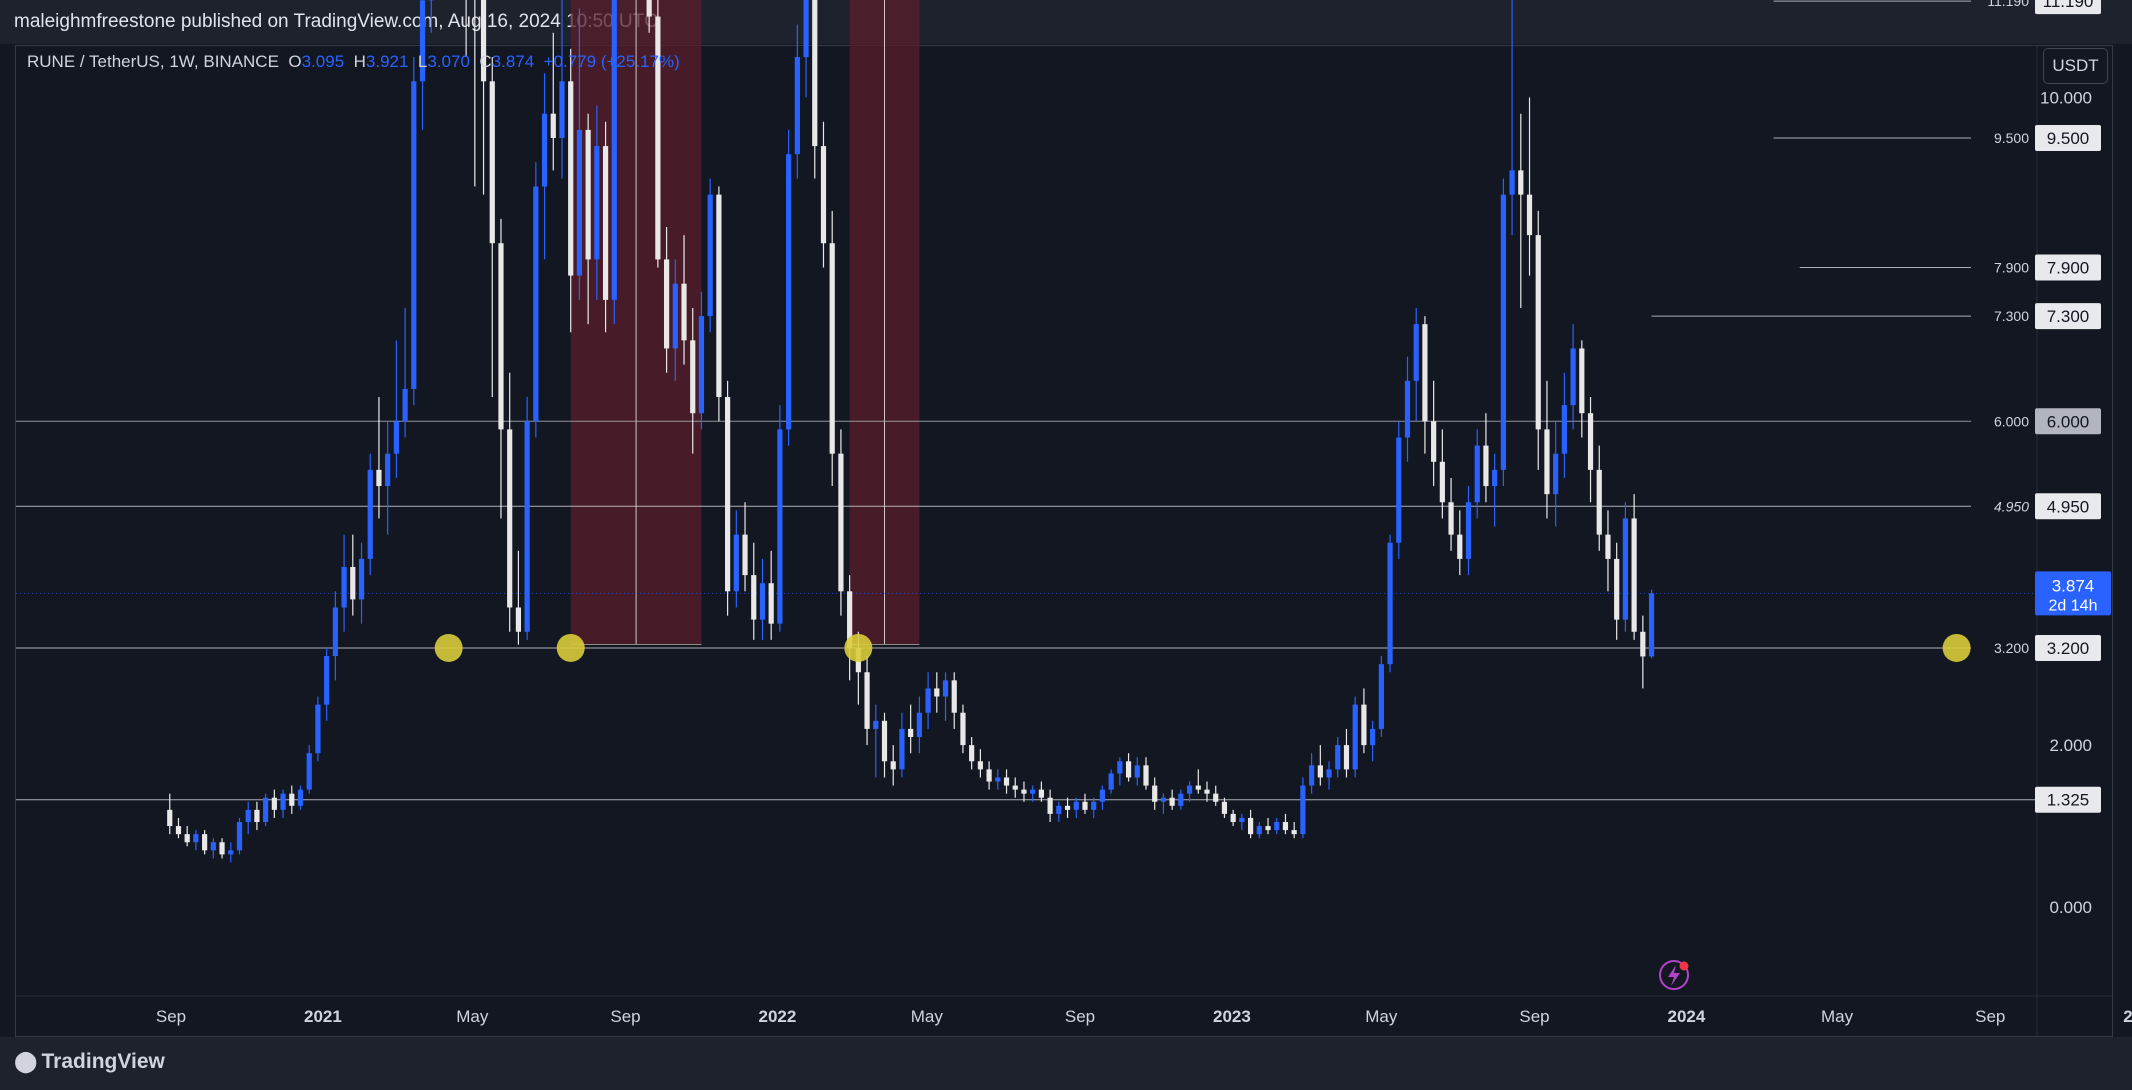 Image resolution: width=2132 pixels, height=1090 pixels. Describe the element at coordinates (1674, 975) in the screenshot. I see `lightning-icon` at that location.